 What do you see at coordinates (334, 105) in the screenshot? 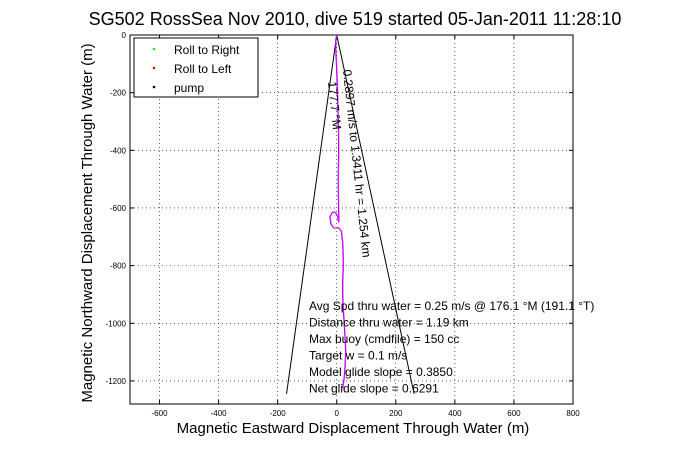
I see `heading-annotation: 177.7 °M` at bounding box center [334, 105].